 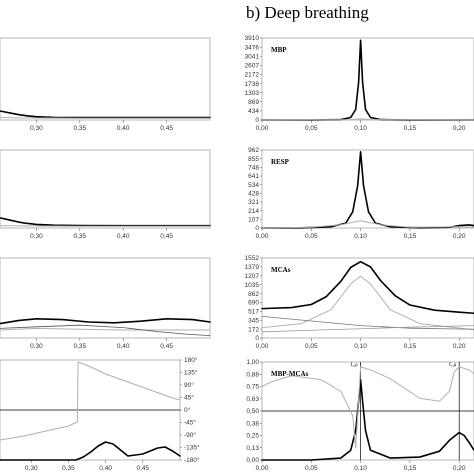 What do you see at coordinates (189, 385) in the screenshot?
I see `right-tick-label: 90°` at bounding box center [189, 385].